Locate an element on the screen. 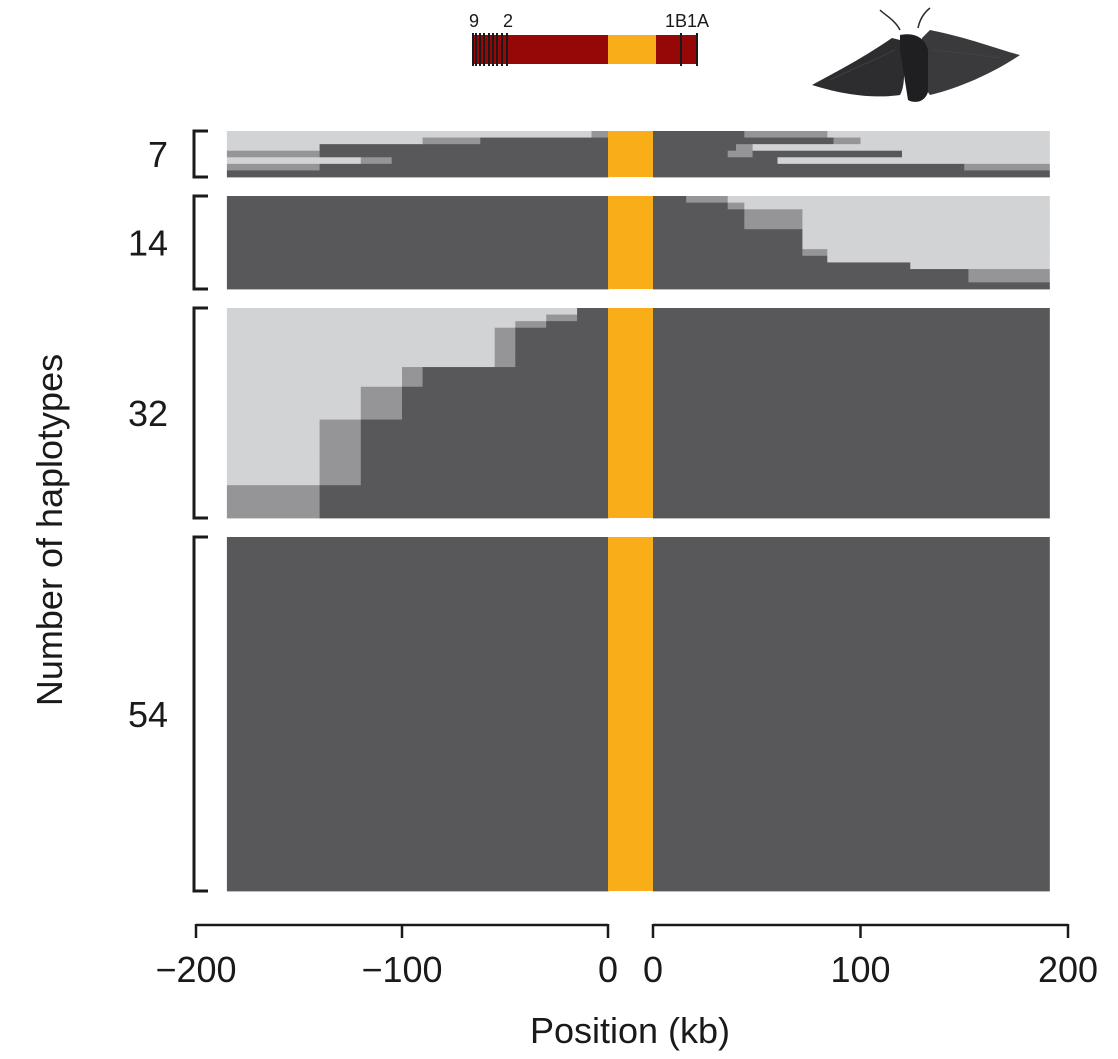 The width and height of the screenshot is (1118, 1059). insert-band is located at coordinates (630, 511).